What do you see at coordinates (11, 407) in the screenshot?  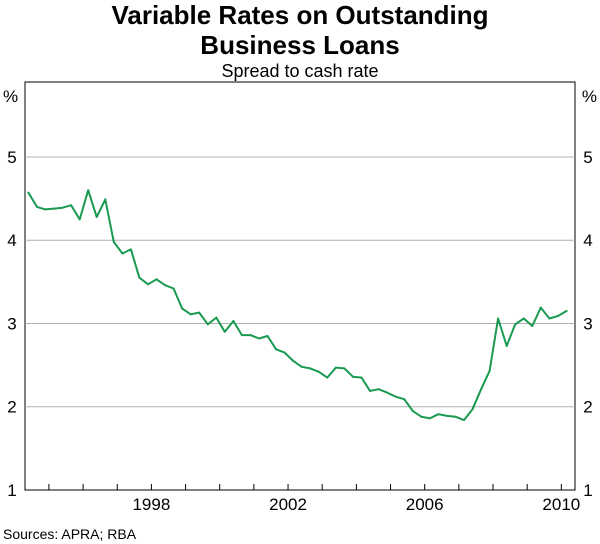 I see `y-tick-label-left: 2` at bounding box center [11, 407].